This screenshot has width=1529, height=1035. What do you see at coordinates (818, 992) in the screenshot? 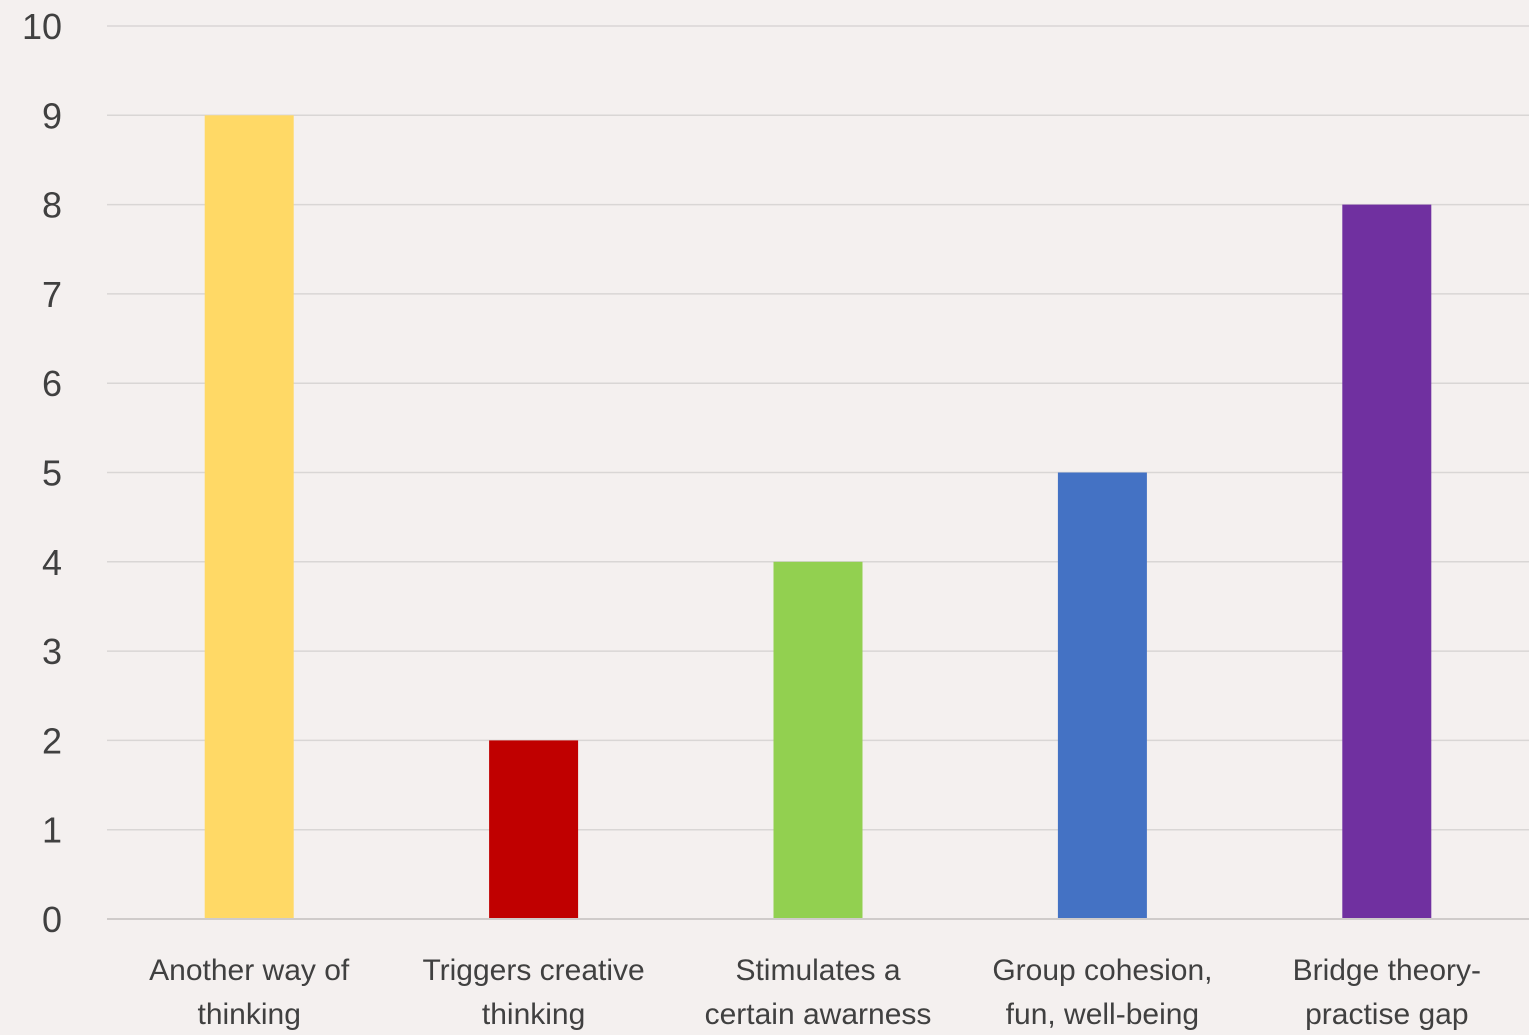
I see `x-category-label: Stimulates a certain awarness` at bounding box center [818, 992].